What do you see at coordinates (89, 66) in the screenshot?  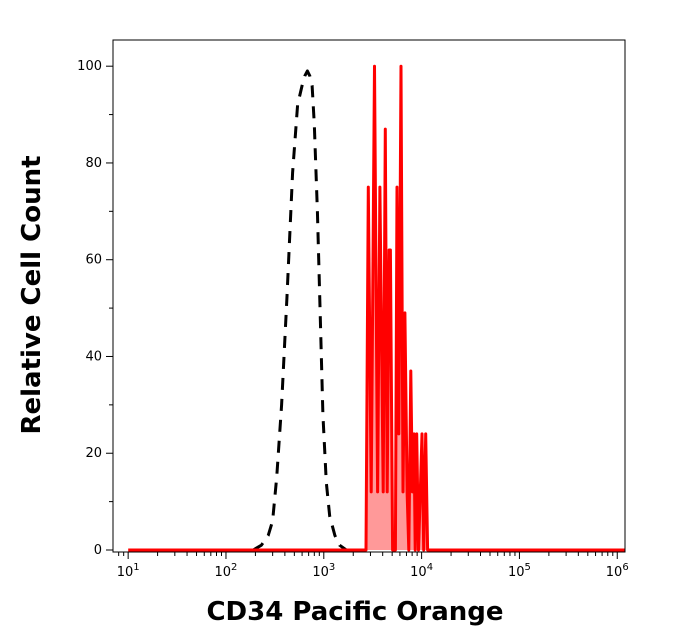 I see `y-tick-label: 100` at bounding box center [89, 66].